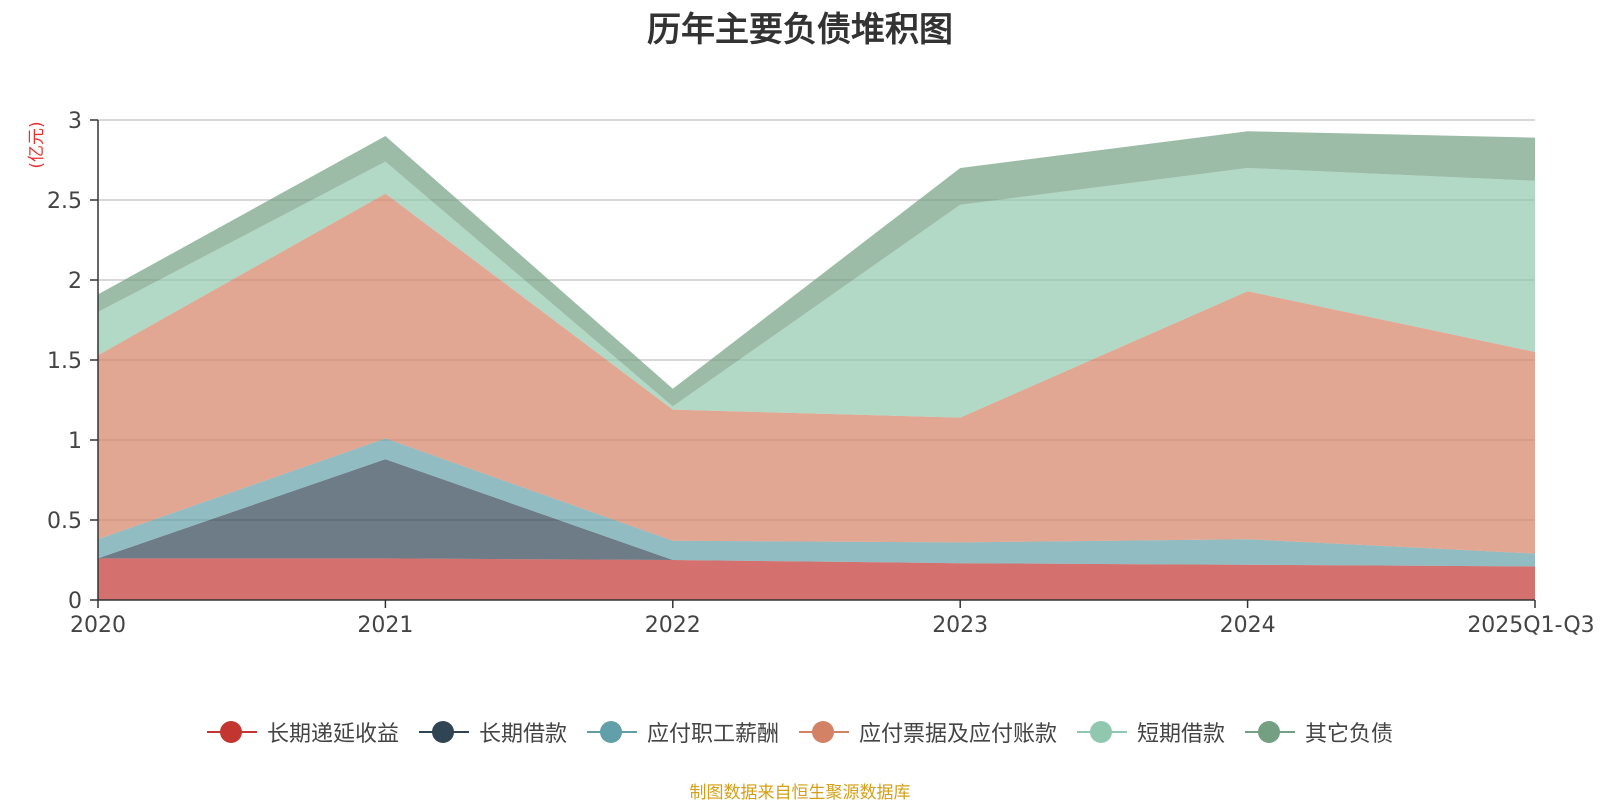 The height and width of the screenshot is (803, 1600). What do you see at coordinates (332, 734) in the screenshot?
I see `legend-label: 长期递延收益` at bounding box center [332, 734].